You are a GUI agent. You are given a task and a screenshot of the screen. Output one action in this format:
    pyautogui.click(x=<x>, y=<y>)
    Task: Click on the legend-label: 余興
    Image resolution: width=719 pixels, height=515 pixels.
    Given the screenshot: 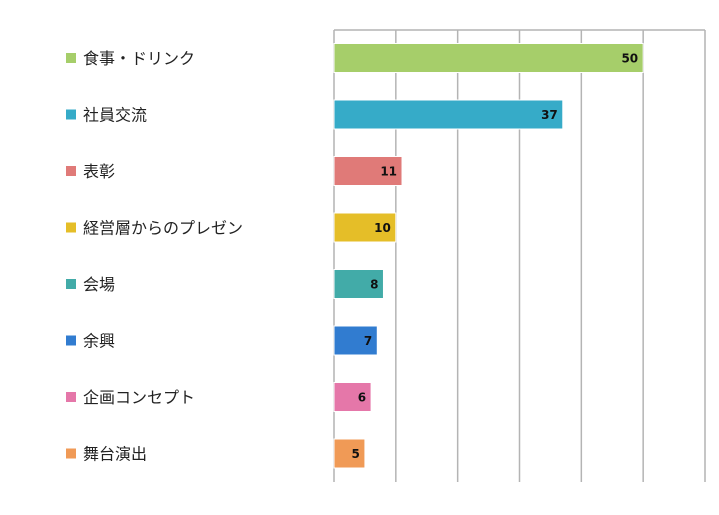 What is the action you would take?
    pyautogui.click(x=99, y=341)
    